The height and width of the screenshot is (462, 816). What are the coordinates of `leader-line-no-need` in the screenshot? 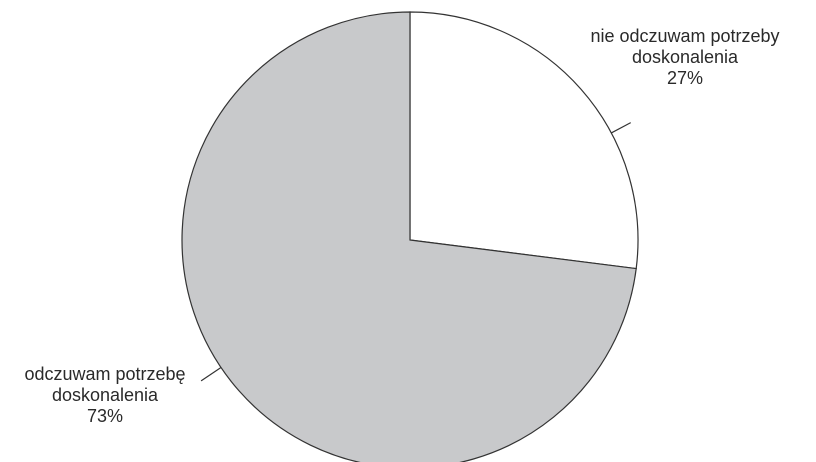 It's located at (621, 128).